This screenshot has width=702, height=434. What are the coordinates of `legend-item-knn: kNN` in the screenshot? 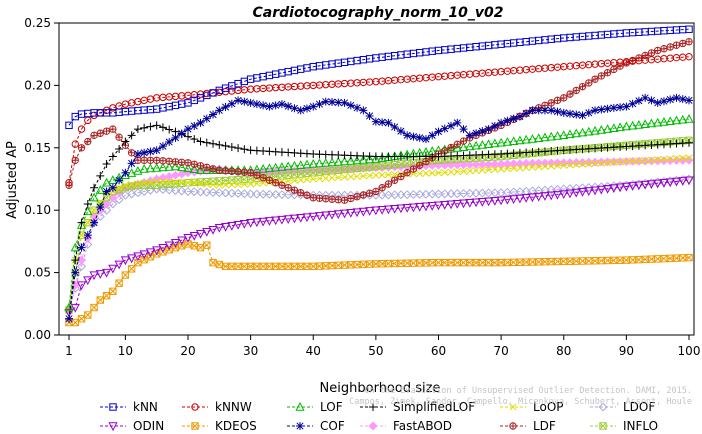 It's located at (129, 407).